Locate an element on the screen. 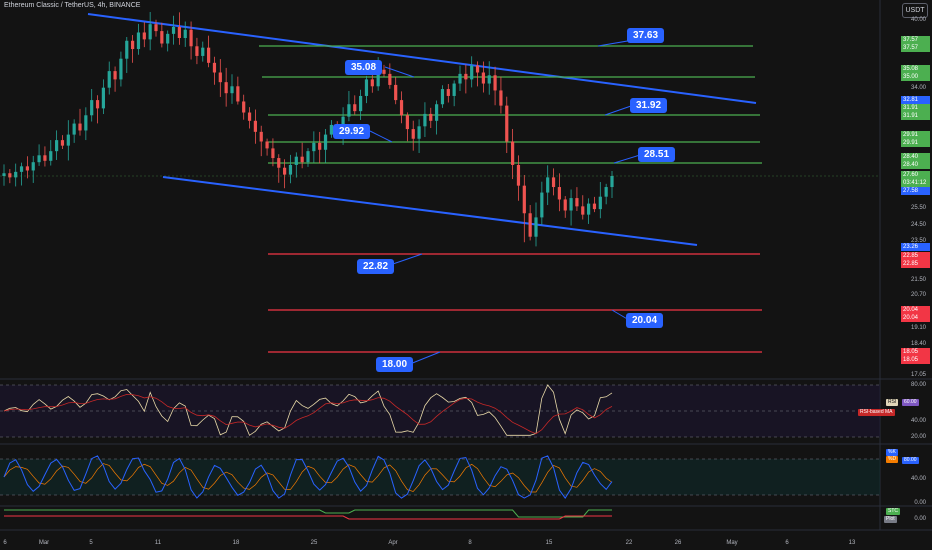  current-price-tag: 27.60 is located at coordinates (915, 175).